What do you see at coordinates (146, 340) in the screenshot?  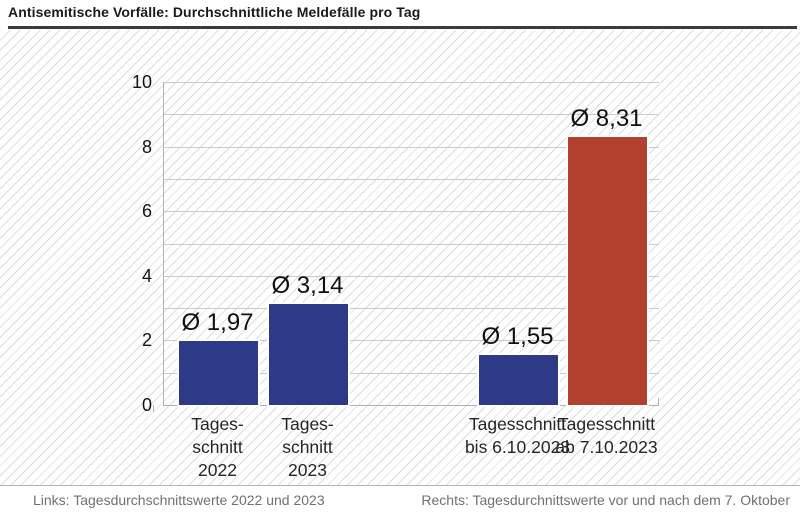 I see `y-tick-label: 2` at bounding box center [146, 340].